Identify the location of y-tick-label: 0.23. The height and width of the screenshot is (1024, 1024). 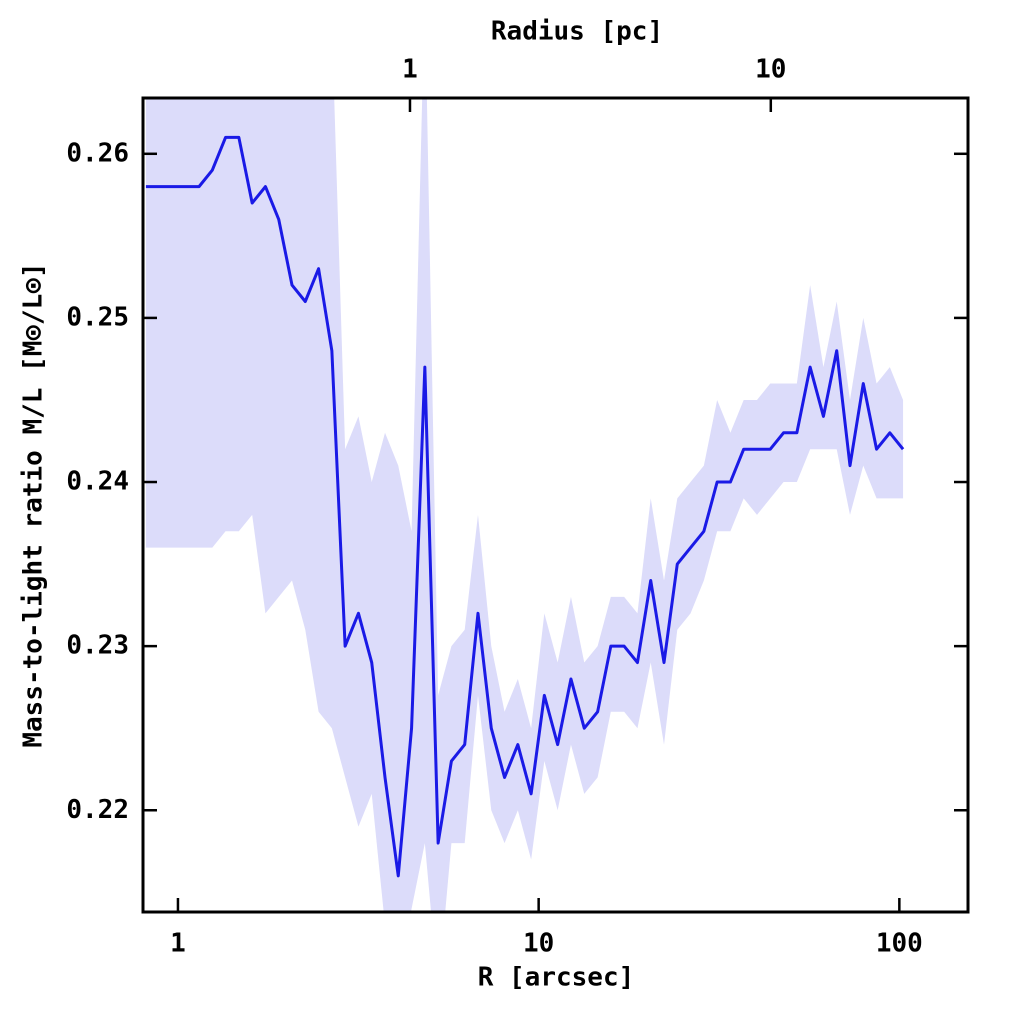
(97, 646).